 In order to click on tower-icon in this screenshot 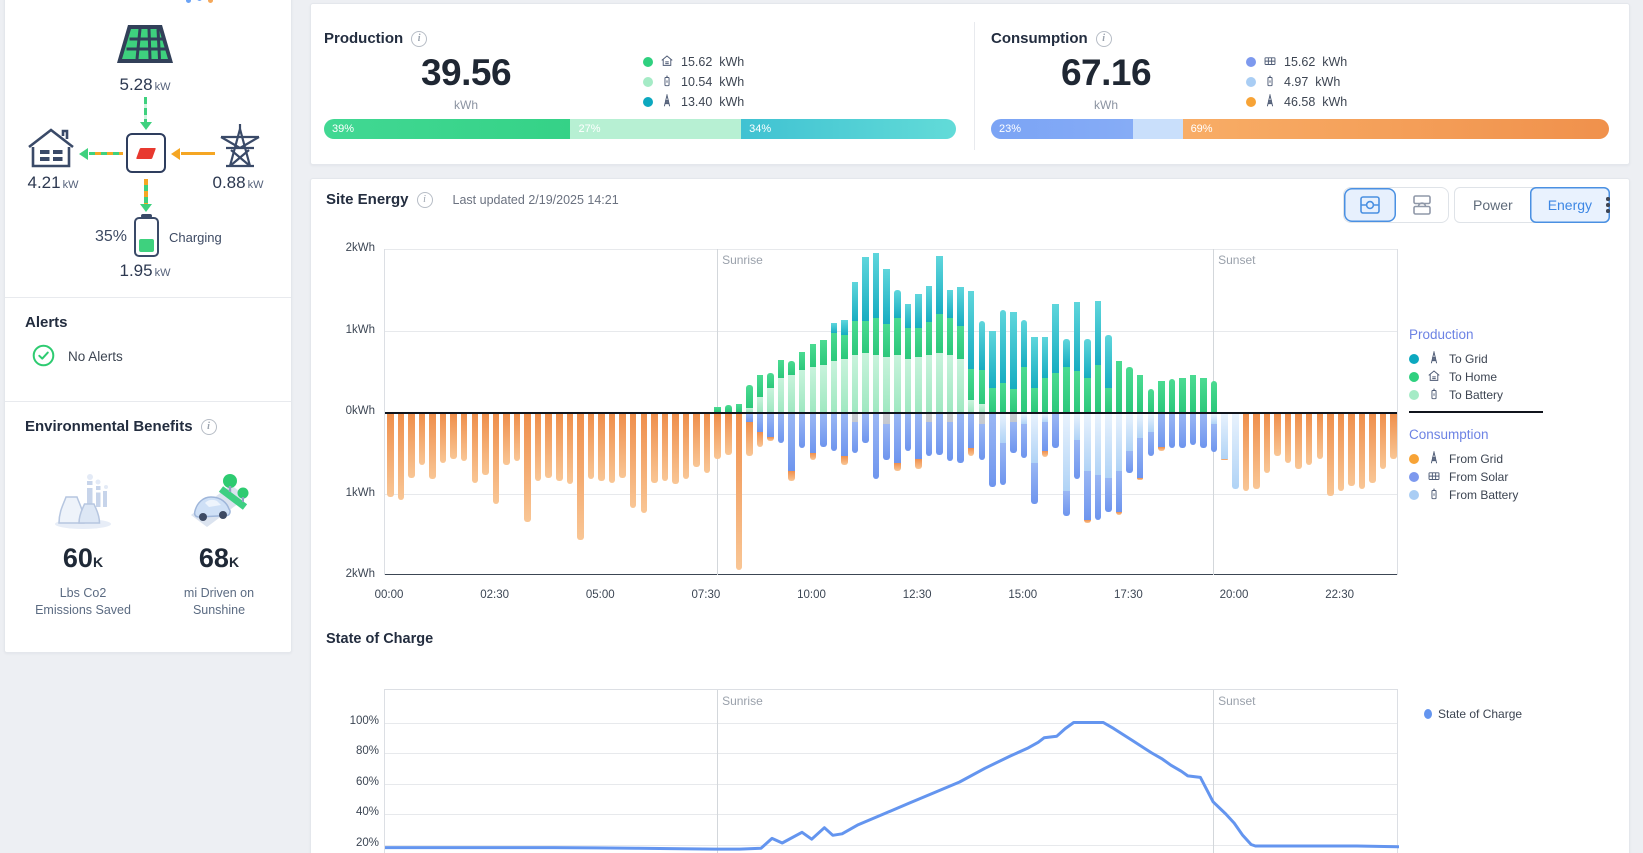, I will do `click(1434, 359)`.